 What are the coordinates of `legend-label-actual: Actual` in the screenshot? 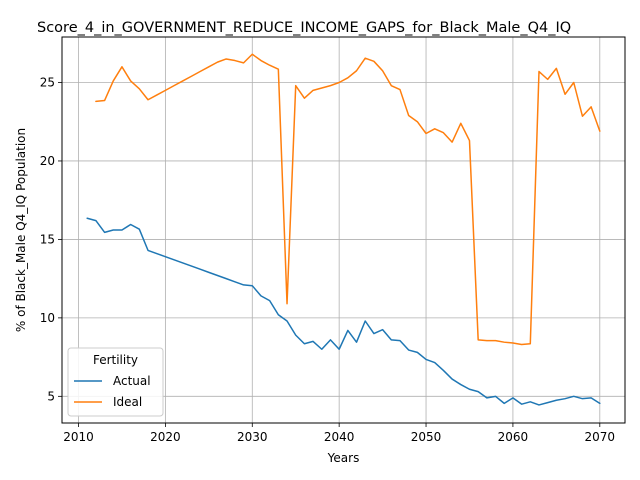 It's located at (132, 381).